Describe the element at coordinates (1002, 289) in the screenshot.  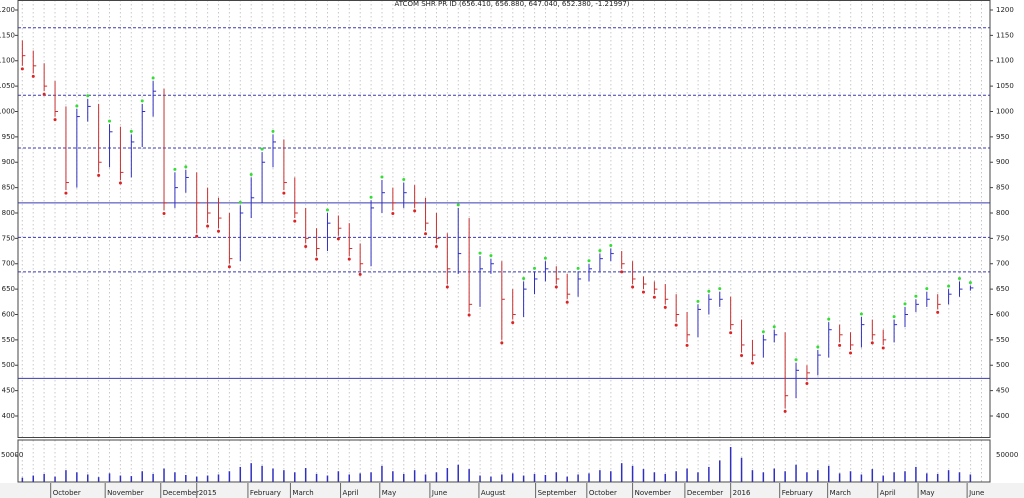
I see `y2-tick-label: 650` at that location.